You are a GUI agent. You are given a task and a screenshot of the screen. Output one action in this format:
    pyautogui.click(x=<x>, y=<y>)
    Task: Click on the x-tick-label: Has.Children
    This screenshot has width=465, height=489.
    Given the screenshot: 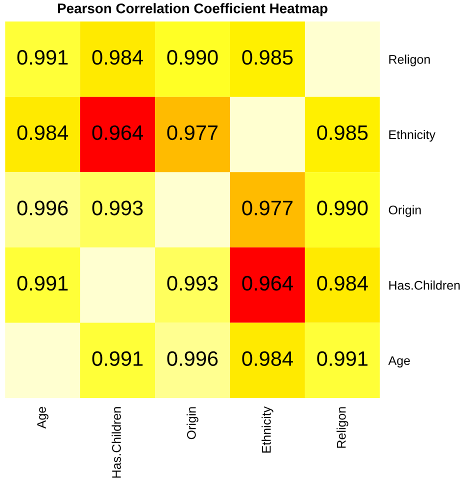 What is the action you would take?
    pyautogui.click(x=116, y=442)
    